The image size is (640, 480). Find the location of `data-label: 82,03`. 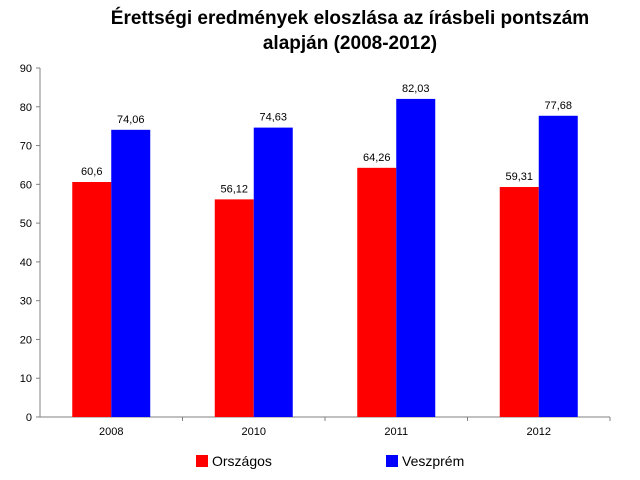

data-label: 82,03 is located at coordinates (416, 89).